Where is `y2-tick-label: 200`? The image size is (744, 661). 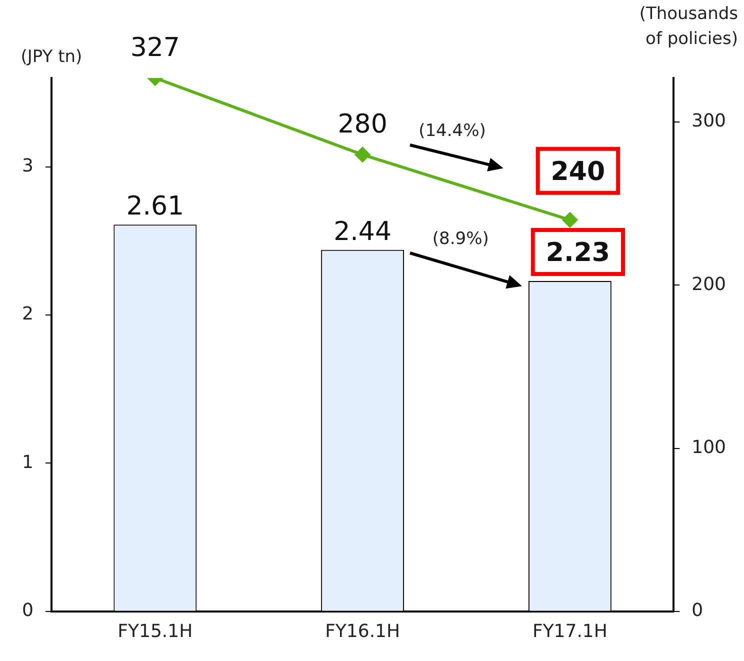 y2-tick-label: 200 is located at coordinates (709, 284).